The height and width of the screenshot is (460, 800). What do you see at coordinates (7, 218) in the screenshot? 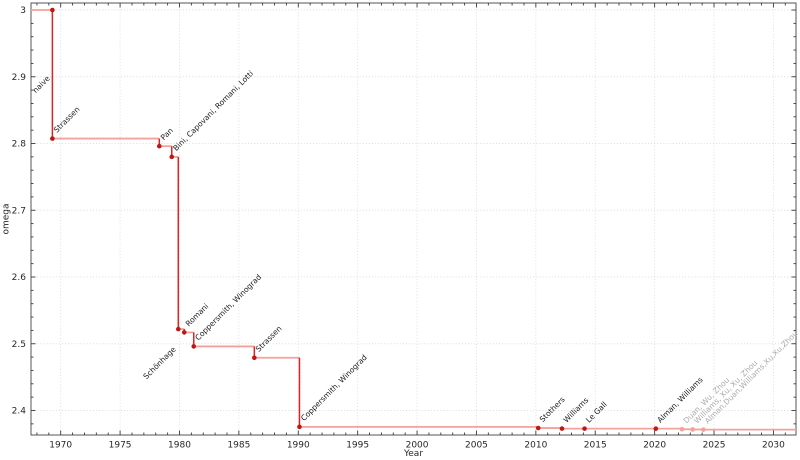
I see `y-axis-title: omega` at bounding box center [7, 218].